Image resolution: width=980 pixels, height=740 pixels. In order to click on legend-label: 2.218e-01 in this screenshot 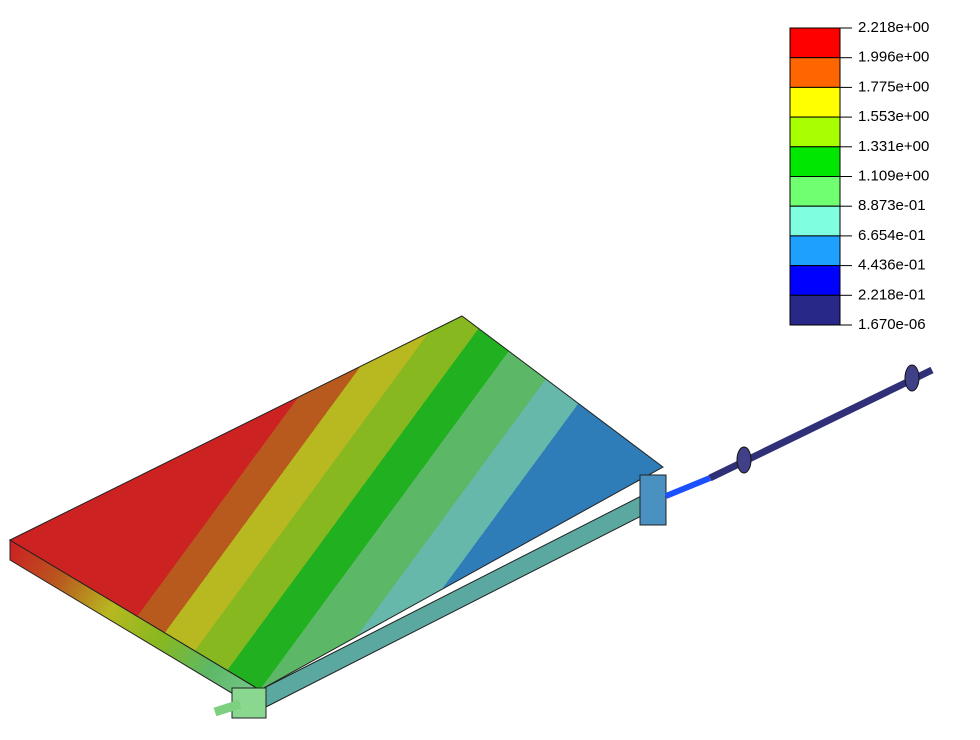, I will do `click(892, 294)`.